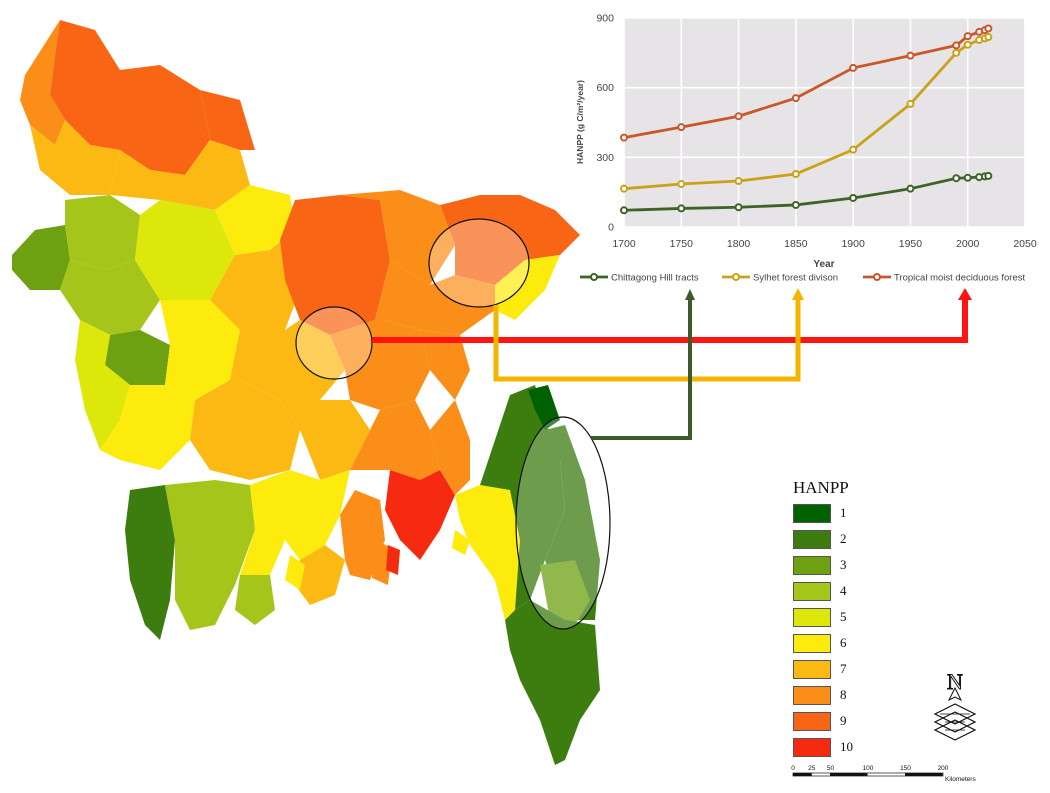  I want to click on legend-label: 9, so click(843, 720).